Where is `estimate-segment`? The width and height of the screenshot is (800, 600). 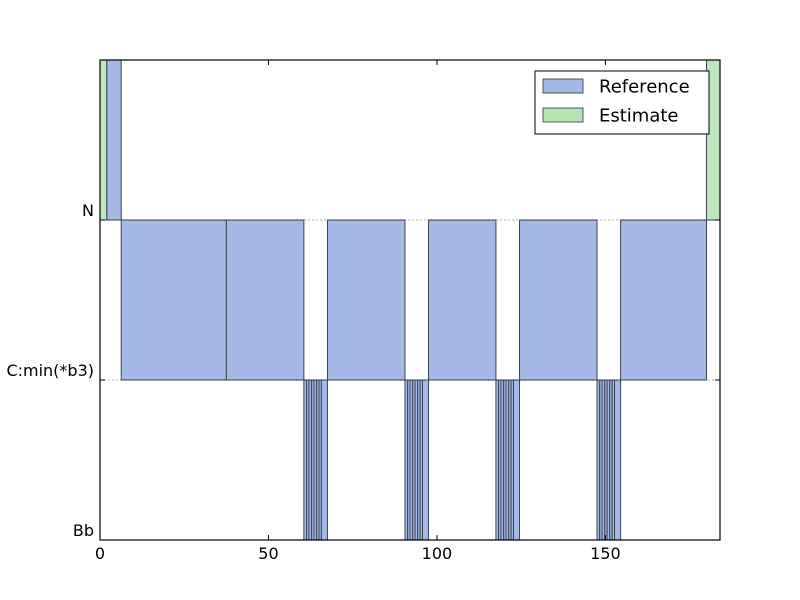 estimate-segment is located at coordinates (103, 140).